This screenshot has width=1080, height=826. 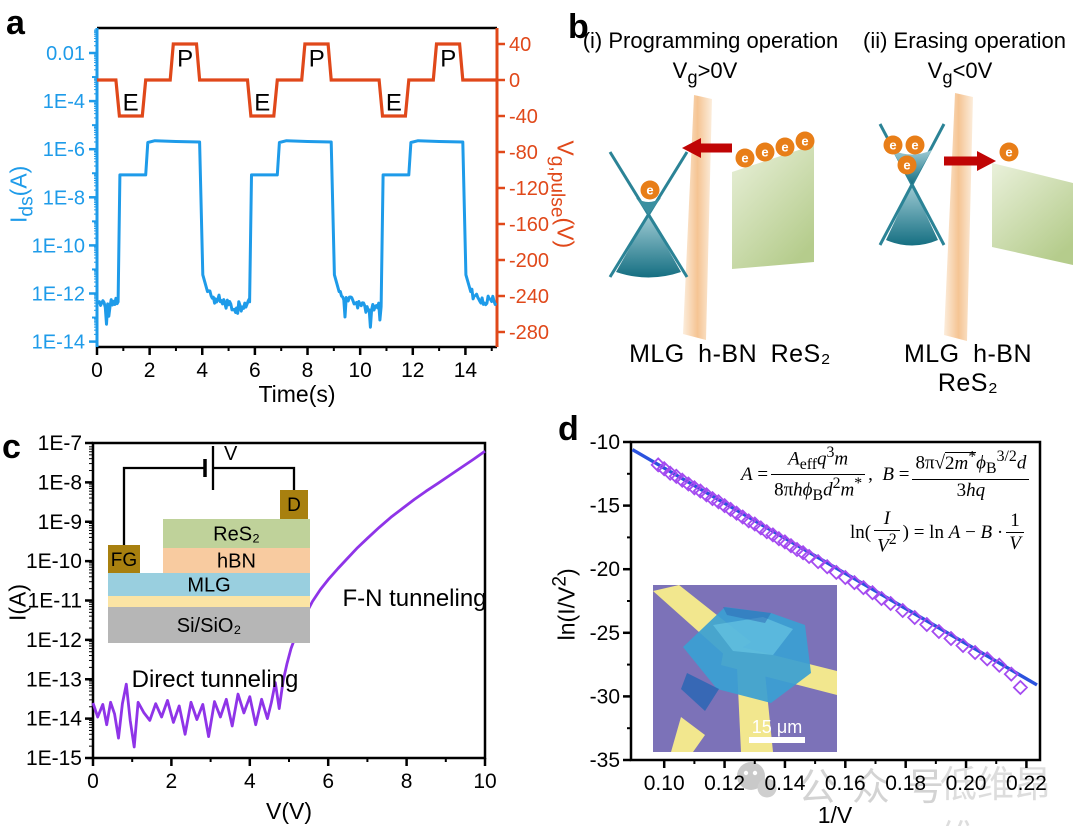 What do you see at coordinates (11, 447) in the screenshot?
I see `panel-c-label: c` at bounding box center [11, 447].